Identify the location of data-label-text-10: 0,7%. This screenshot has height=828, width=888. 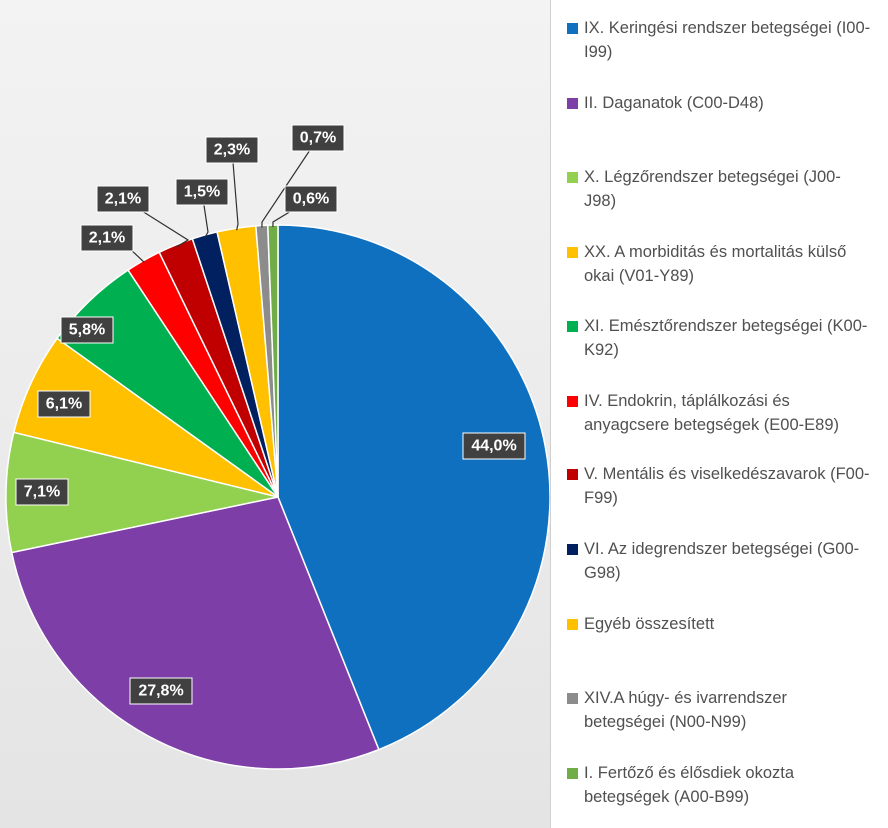
(318, 138).